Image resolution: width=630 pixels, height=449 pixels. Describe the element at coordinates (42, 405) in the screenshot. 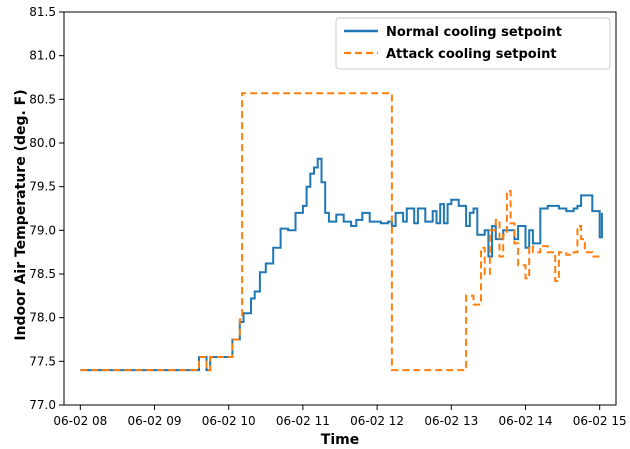

I see `y-tick-label: 77.0` at that location.